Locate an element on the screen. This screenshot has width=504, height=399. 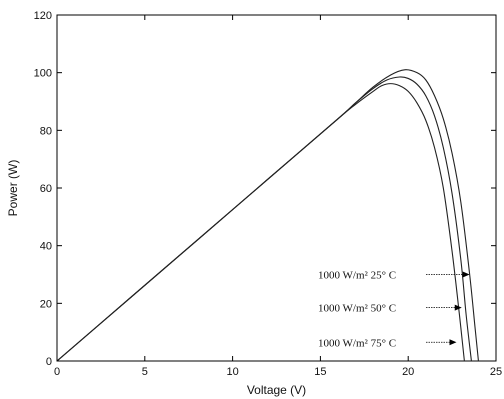
y-tick-label: 80 is located at coordinates (46, 131).